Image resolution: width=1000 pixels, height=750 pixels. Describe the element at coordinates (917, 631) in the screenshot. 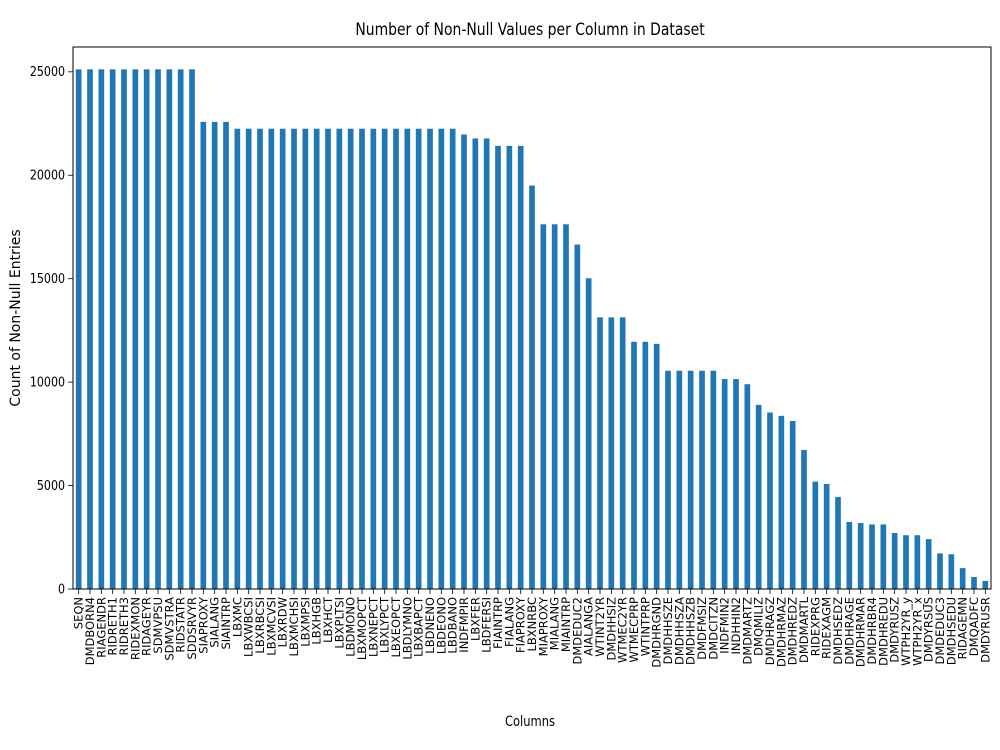

I see `x-tick-label: WTPH2YR_x` at that location.